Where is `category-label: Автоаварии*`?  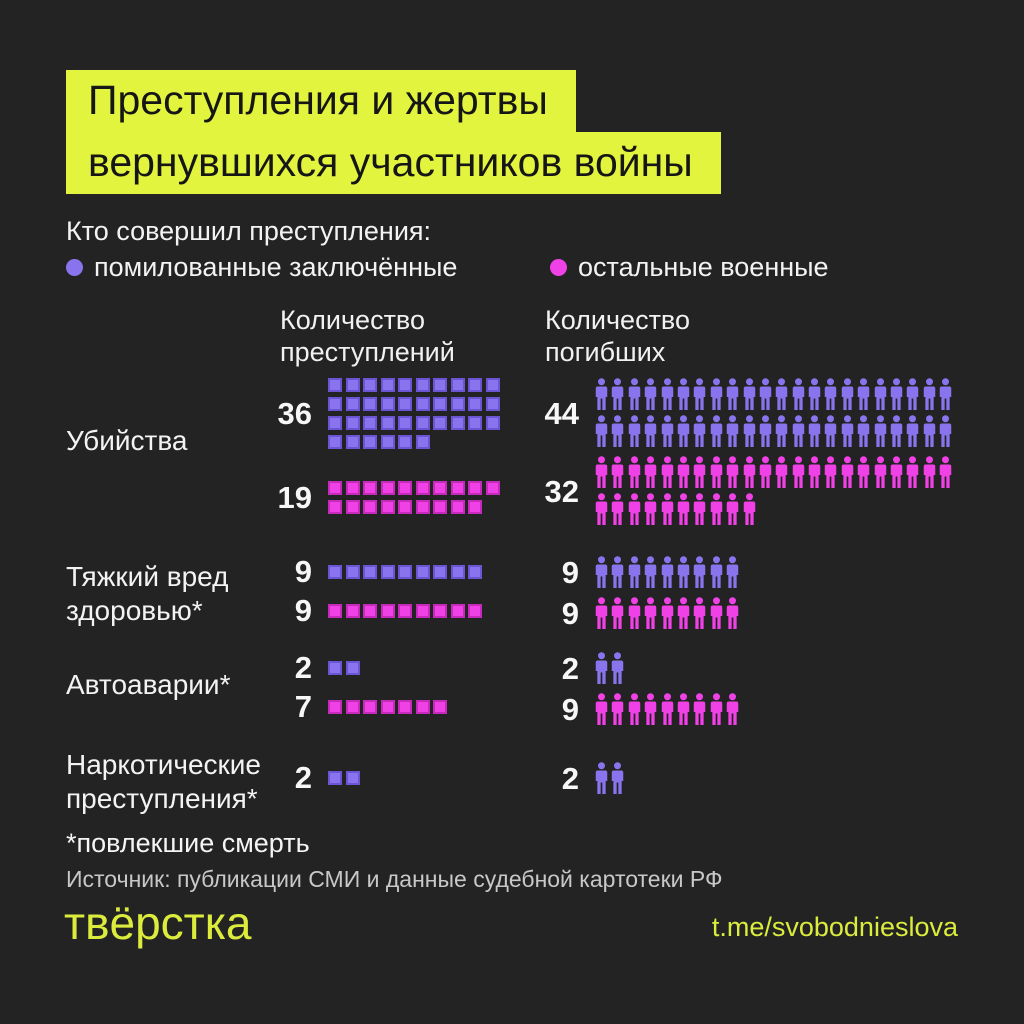
category-label: Автоаварии* is located at coordinates (148, 684).